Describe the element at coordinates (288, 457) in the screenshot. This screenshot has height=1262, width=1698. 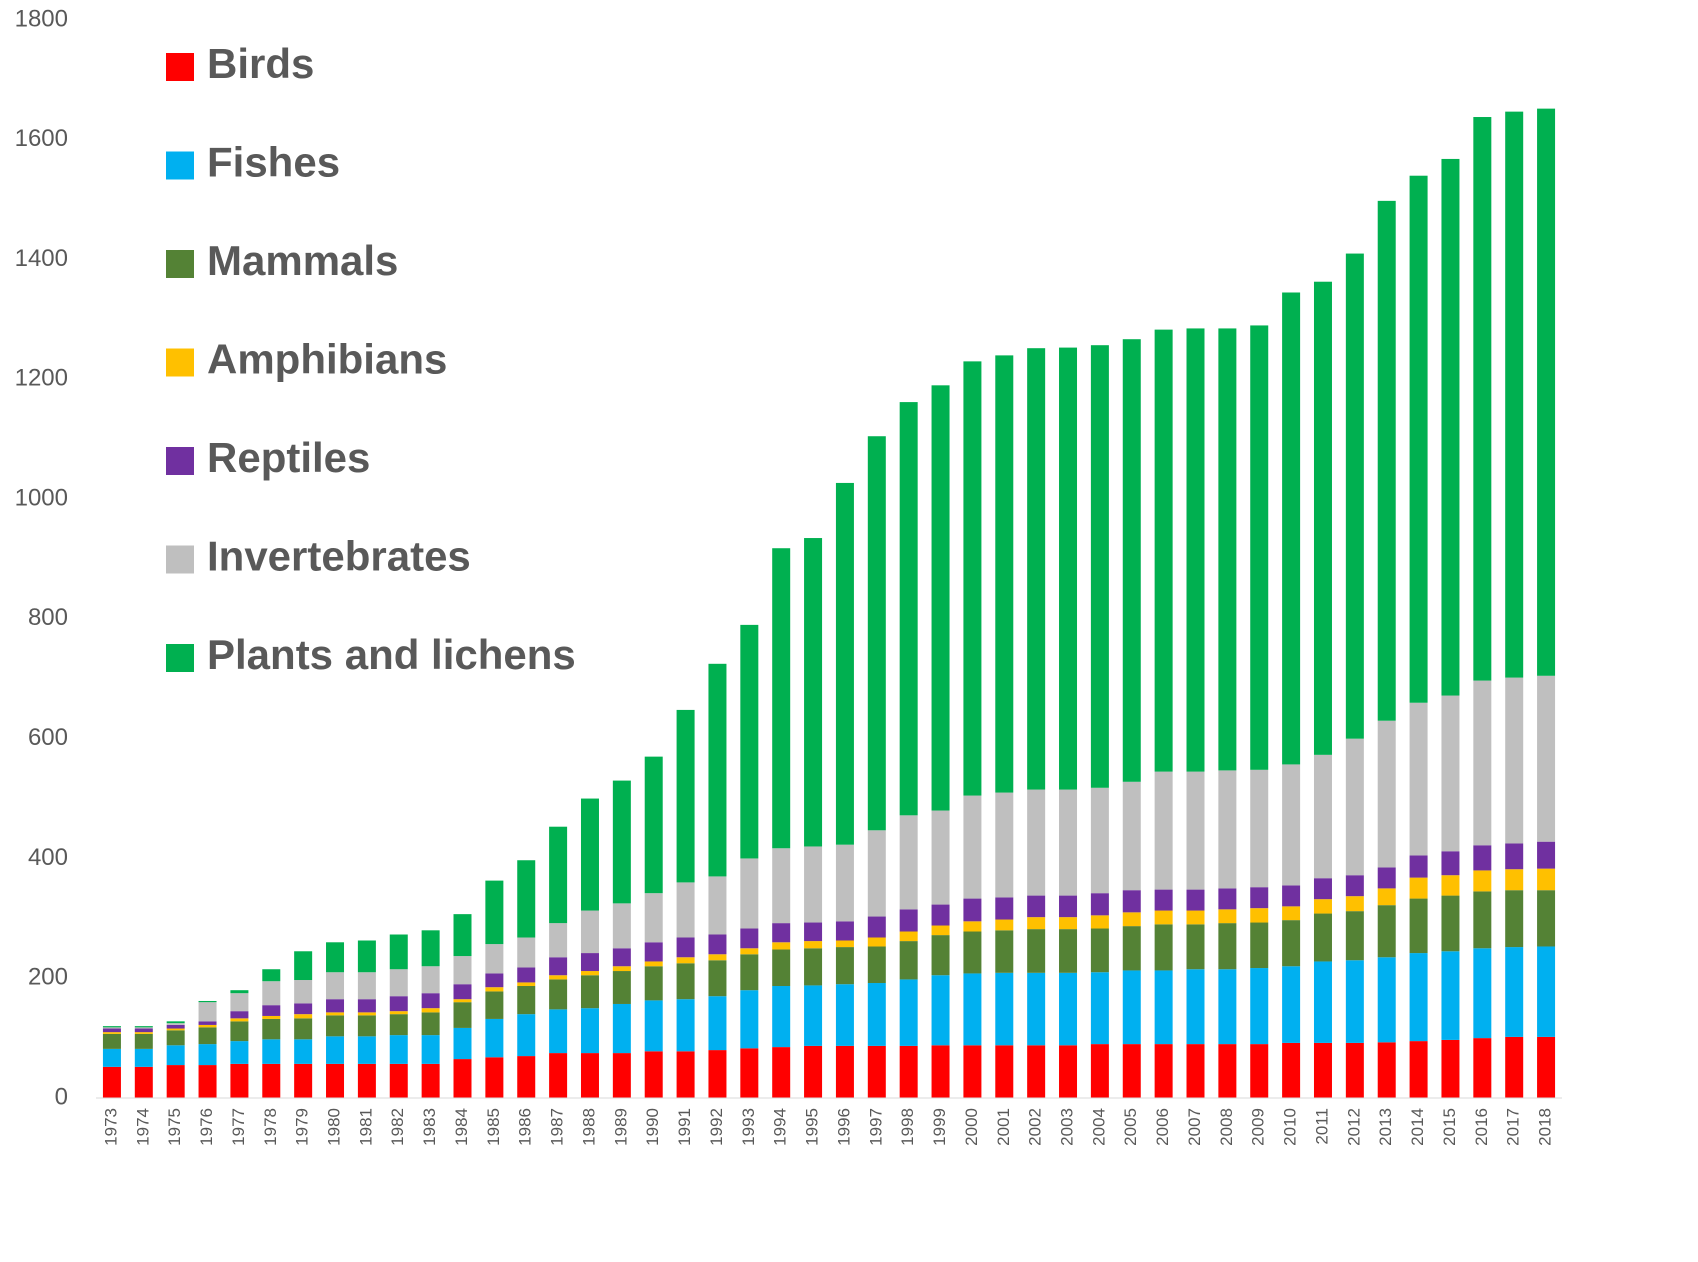
I see `legend-label: Reptiles` at that location.